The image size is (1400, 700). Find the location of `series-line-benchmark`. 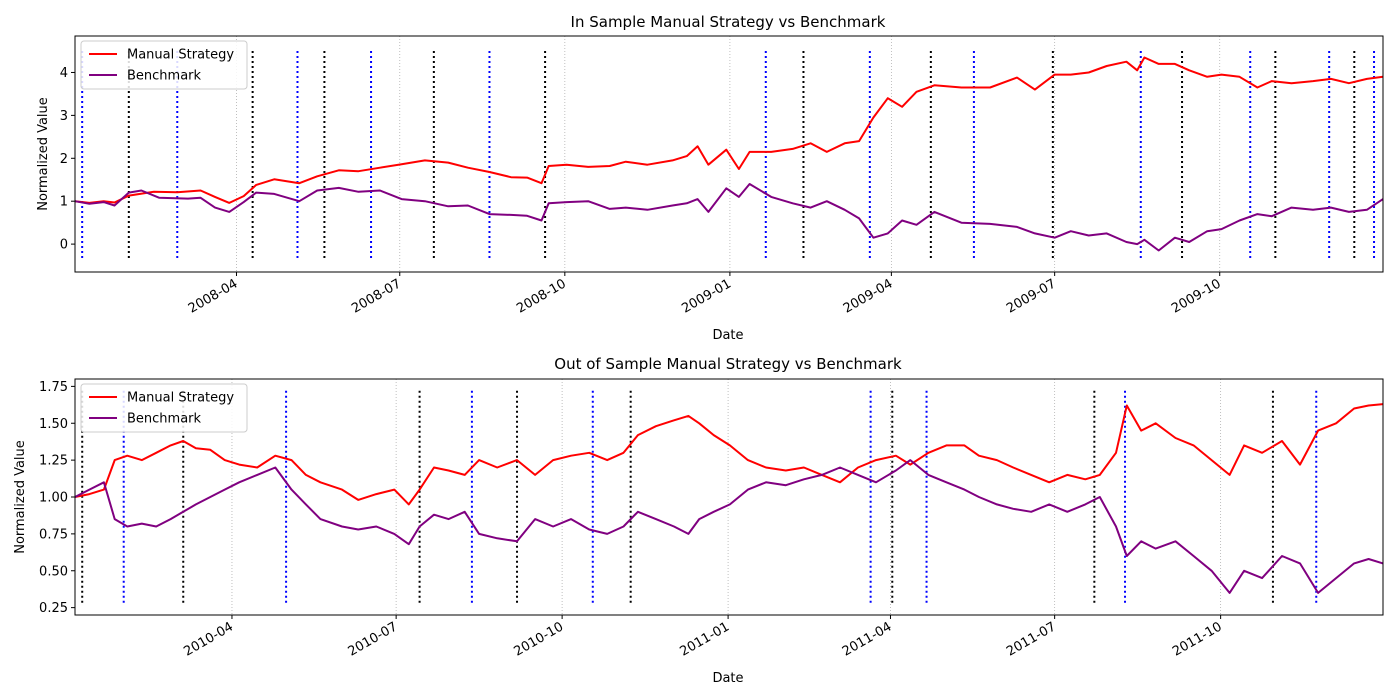

series-line-benchmark is located at coordinates (729, 217).